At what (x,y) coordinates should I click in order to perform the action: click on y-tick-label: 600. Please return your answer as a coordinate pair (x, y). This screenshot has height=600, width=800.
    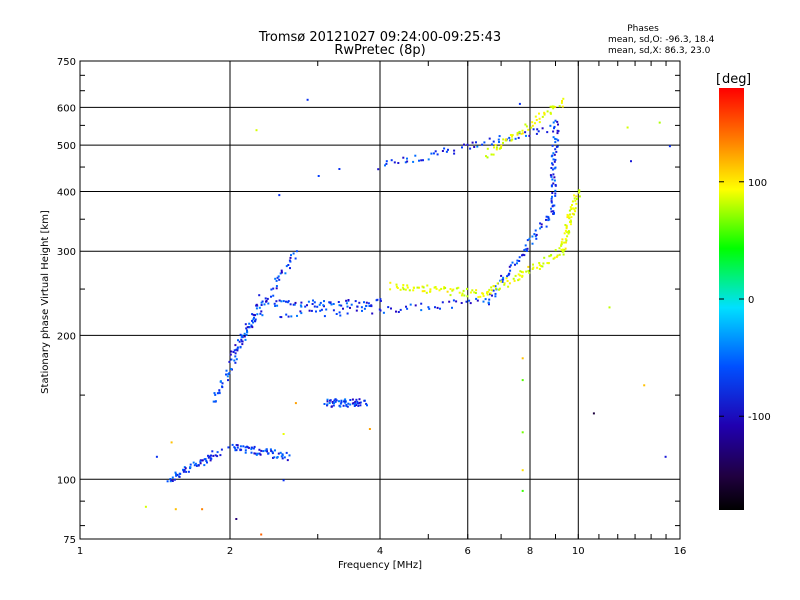
    Looking at the image, I should click on (66, 108).